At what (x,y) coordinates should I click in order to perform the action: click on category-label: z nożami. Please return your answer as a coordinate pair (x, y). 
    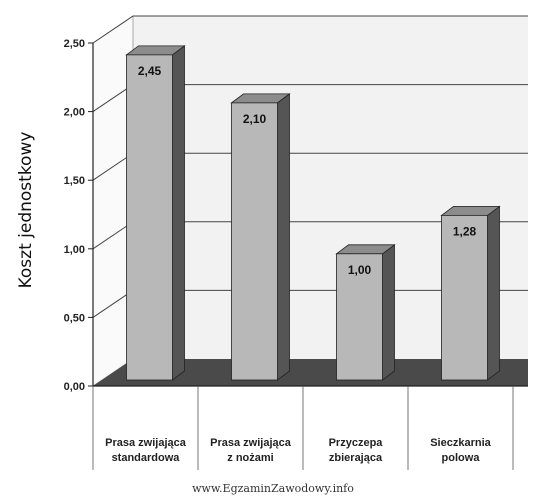
    Looking at the image, I should click on (250, 458).